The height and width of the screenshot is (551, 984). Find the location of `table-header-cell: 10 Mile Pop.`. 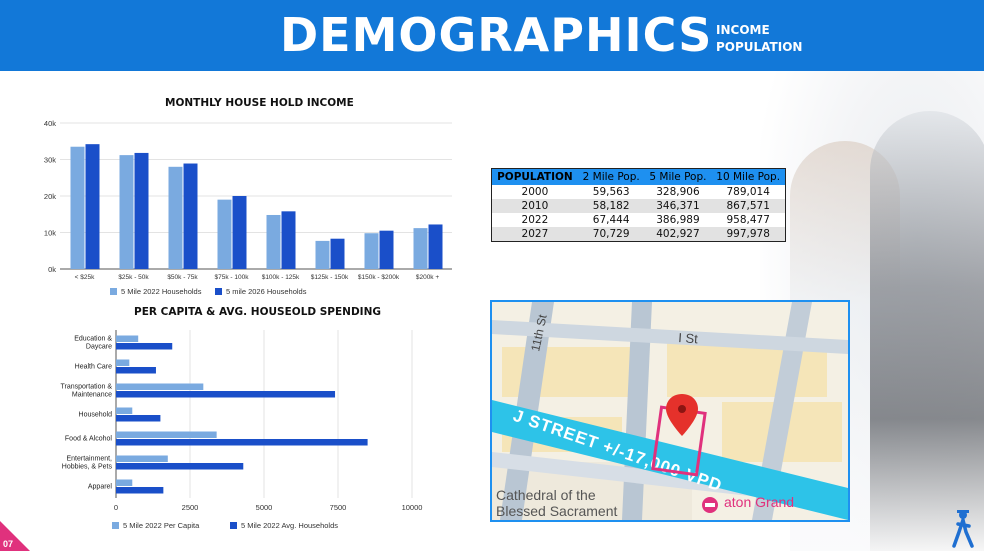

table-header-cell: 10 Mile Pop. is located at coordinates (748, 176).